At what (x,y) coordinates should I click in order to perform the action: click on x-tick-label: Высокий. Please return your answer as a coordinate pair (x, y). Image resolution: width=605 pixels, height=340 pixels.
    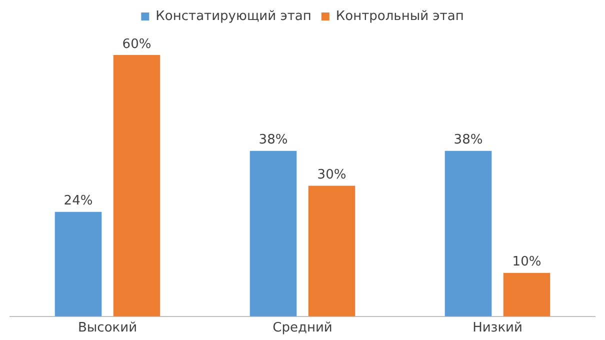
    Looking at the image, I should click on (108, 328).